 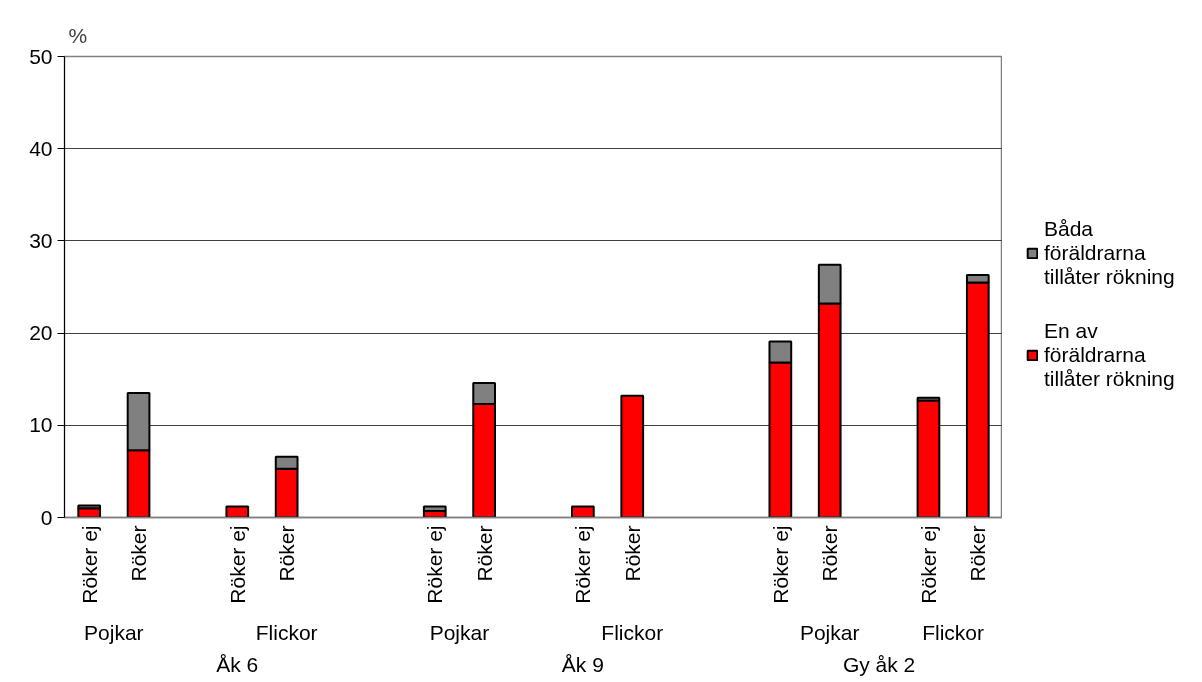 I want to click on y-tick-label: 50, so click(x=41, y=56).